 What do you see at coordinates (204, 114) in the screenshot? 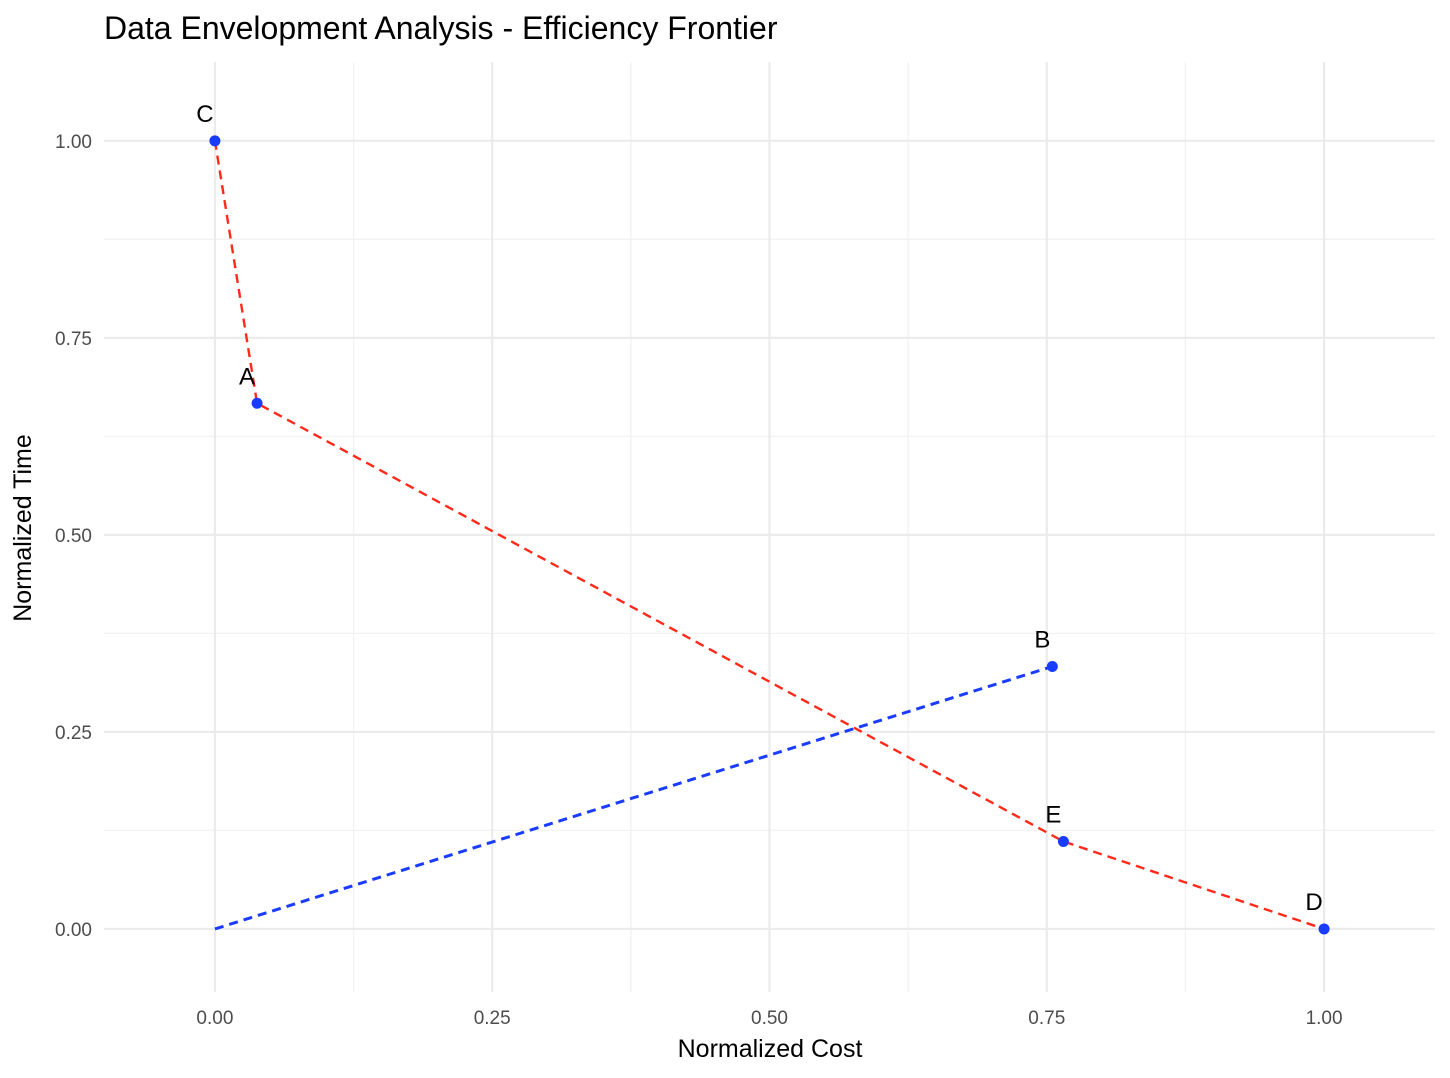
I see `point-label-c: C` at bounding box center [204, 114].